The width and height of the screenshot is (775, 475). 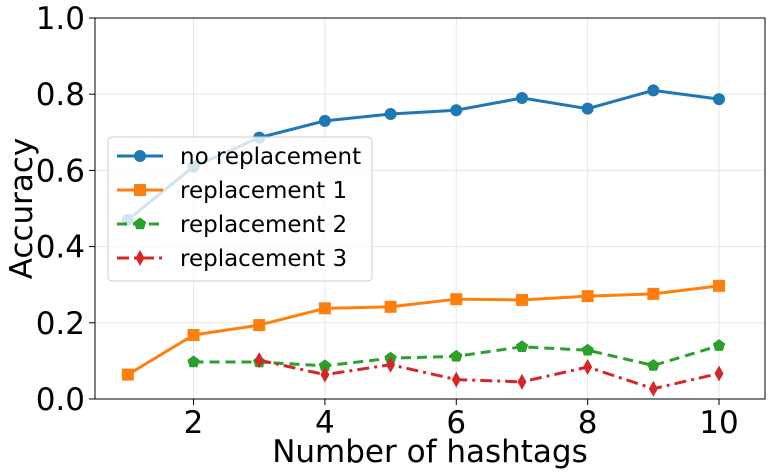 What do you see at coordinates (430, 452) in the screenshot?
I see `x-axis-label: Number of hashtags` at bounding box center [430, 452].